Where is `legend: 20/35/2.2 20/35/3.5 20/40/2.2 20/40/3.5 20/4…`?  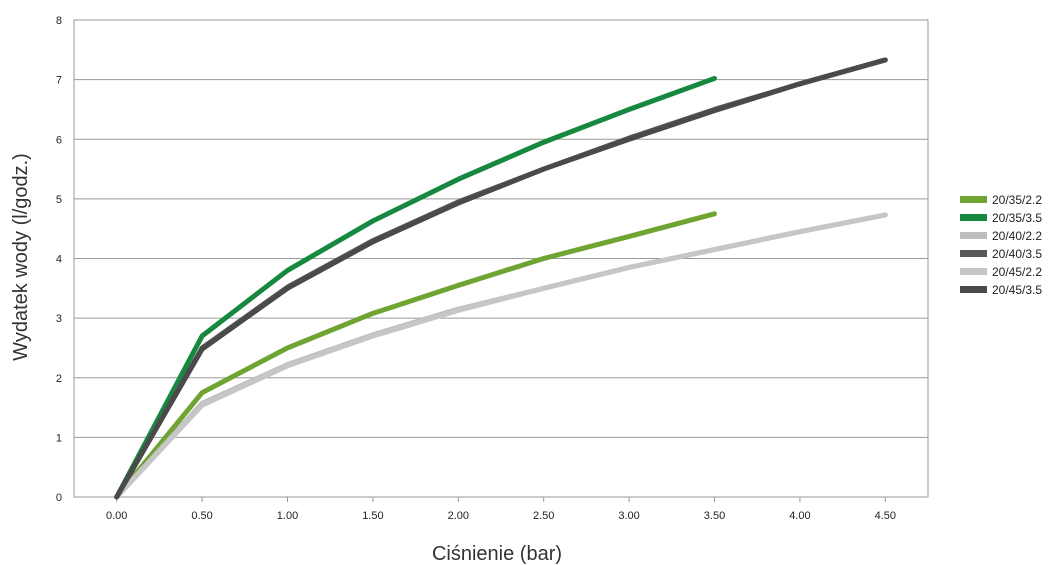
legend: 20/35/2.2 20/35/3.5 20/40/2.2 20/40/3.5 20/4… is located at coordinates (1001, 245).